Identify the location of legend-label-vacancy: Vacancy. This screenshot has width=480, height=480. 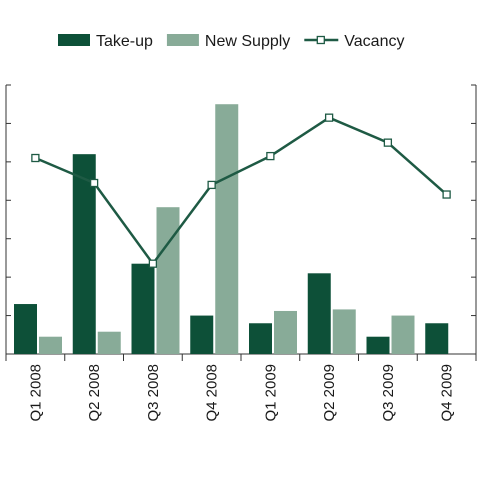
(374, 41).